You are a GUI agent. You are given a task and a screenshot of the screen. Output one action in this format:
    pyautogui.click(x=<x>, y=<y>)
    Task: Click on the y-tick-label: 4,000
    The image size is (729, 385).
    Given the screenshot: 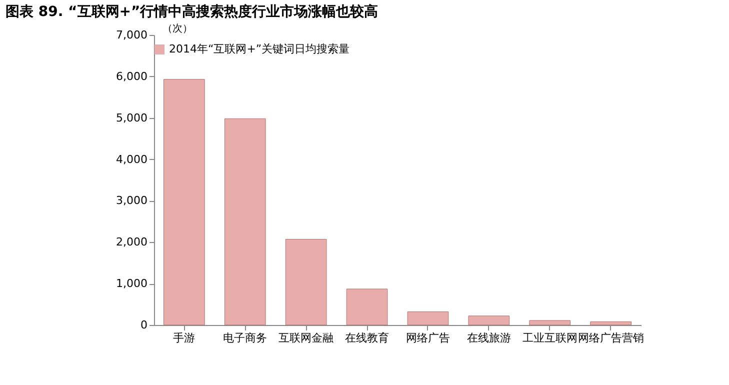 What is the action you would take?
    pyautogui.click(x=132, y=159)
    